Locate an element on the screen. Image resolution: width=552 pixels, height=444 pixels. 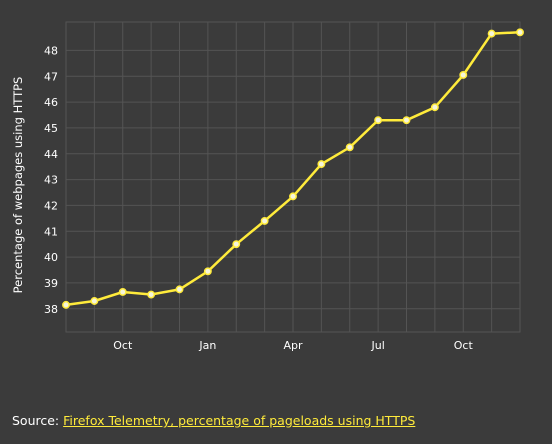
y-tick-label: 38 is located at coordinates (51, 309).